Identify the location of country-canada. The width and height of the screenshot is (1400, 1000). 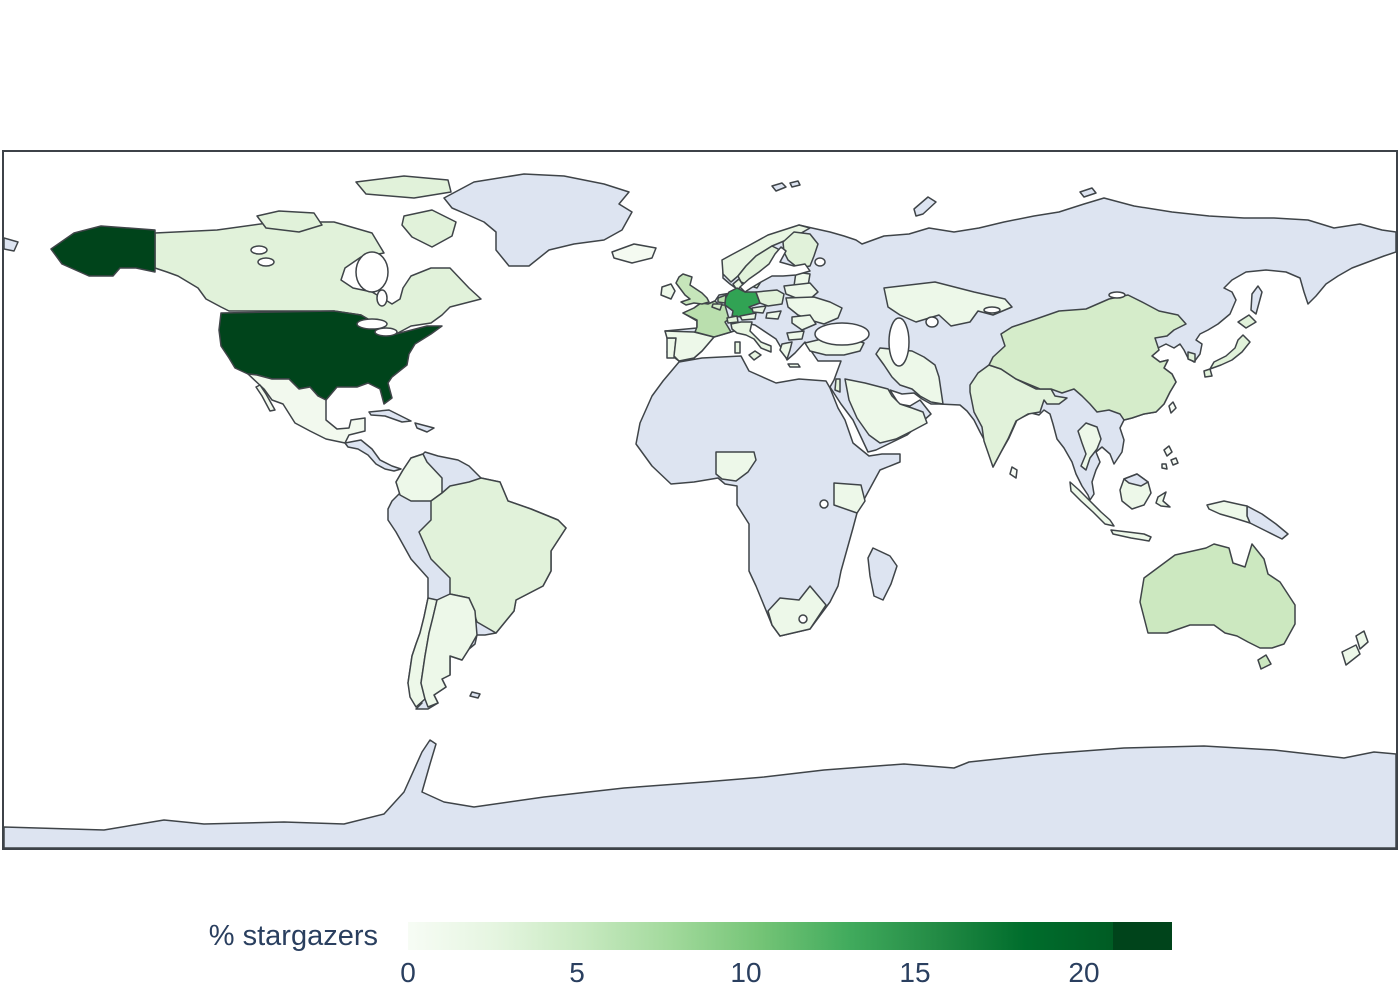
(318, 278).